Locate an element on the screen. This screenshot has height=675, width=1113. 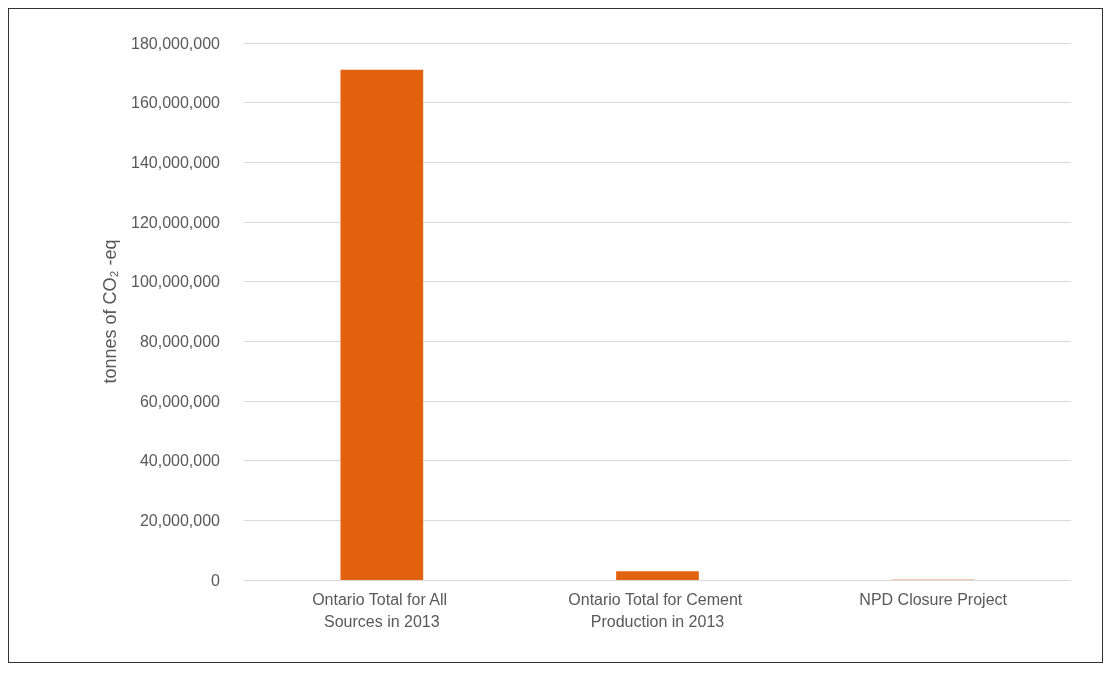
y-axis-title: tonnes of CO₂ -eq is located at coordinates (110, 311).